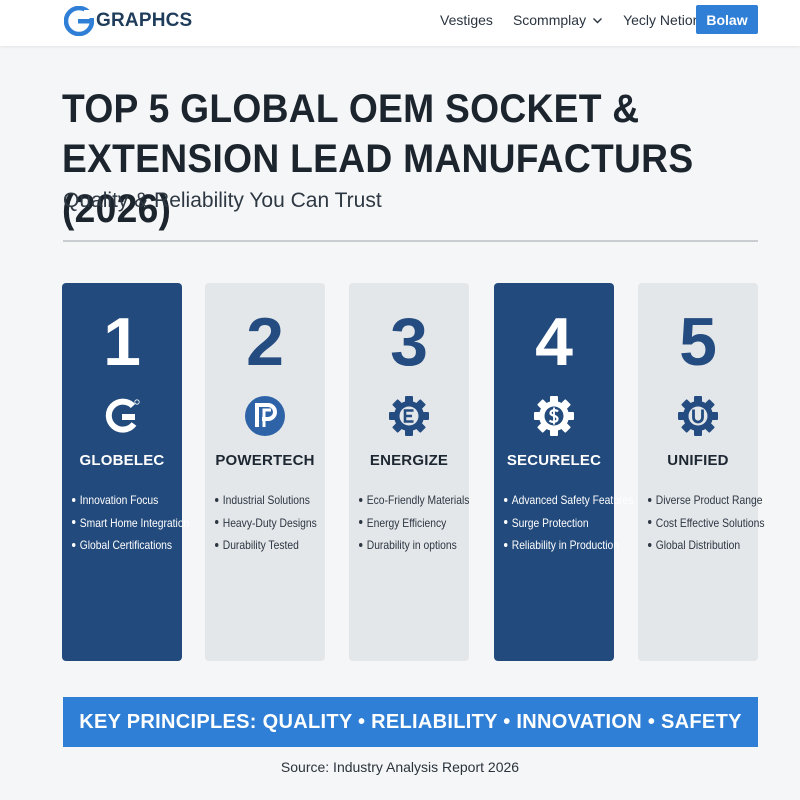  Describe the element at coordinates (122, 460) in the screenshot. I see `manufacturer-name: GLOBELEC` at that location.